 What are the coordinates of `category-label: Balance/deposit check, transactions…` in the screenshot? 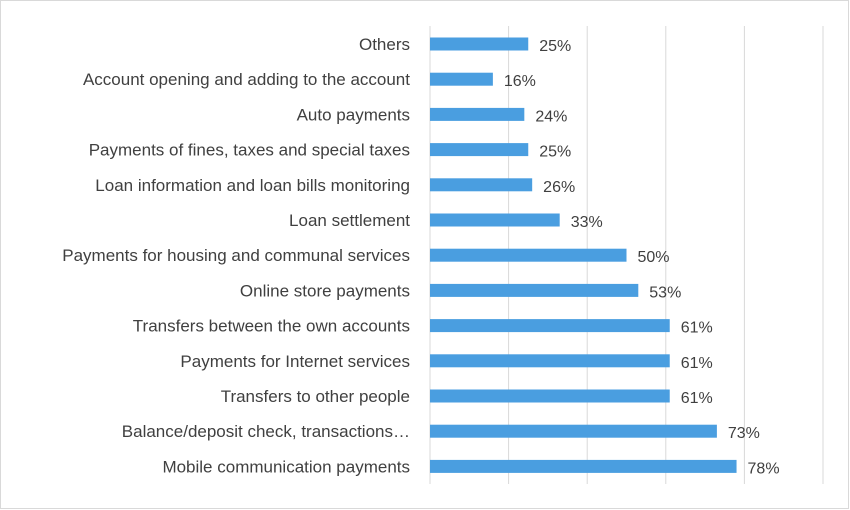 It's located at (266, 431).